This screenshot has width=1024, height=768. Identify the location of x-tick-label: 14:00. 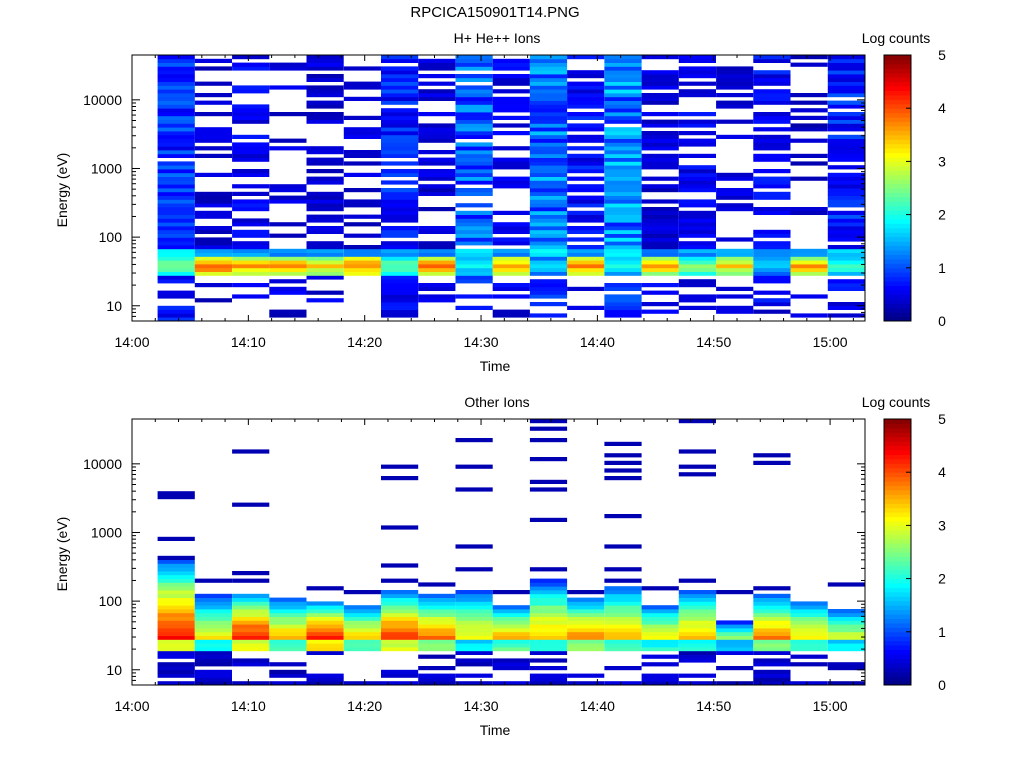
(131, 706).